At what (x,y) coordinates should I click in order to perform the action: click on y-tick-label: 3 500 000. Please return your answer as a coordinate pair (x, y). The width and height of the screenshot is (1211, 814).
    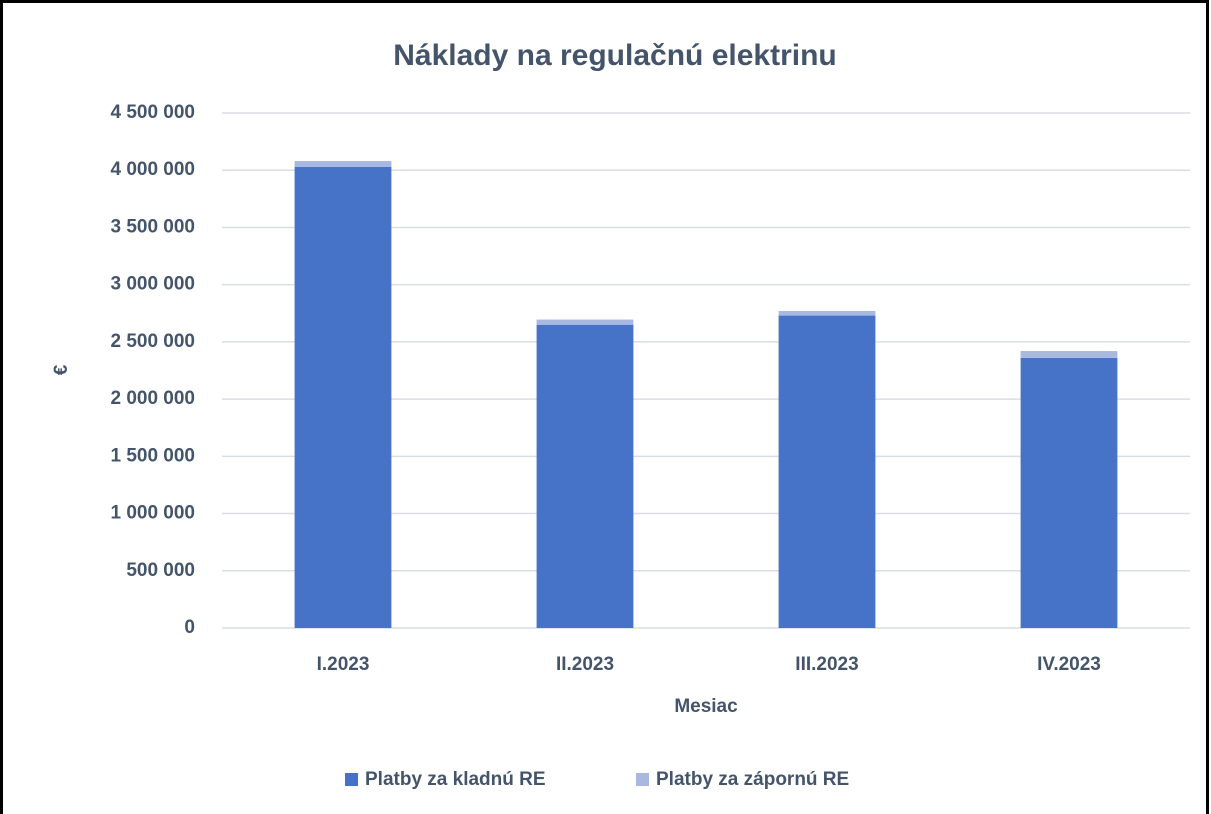
    Looking at the image, I should click on (152, 226).